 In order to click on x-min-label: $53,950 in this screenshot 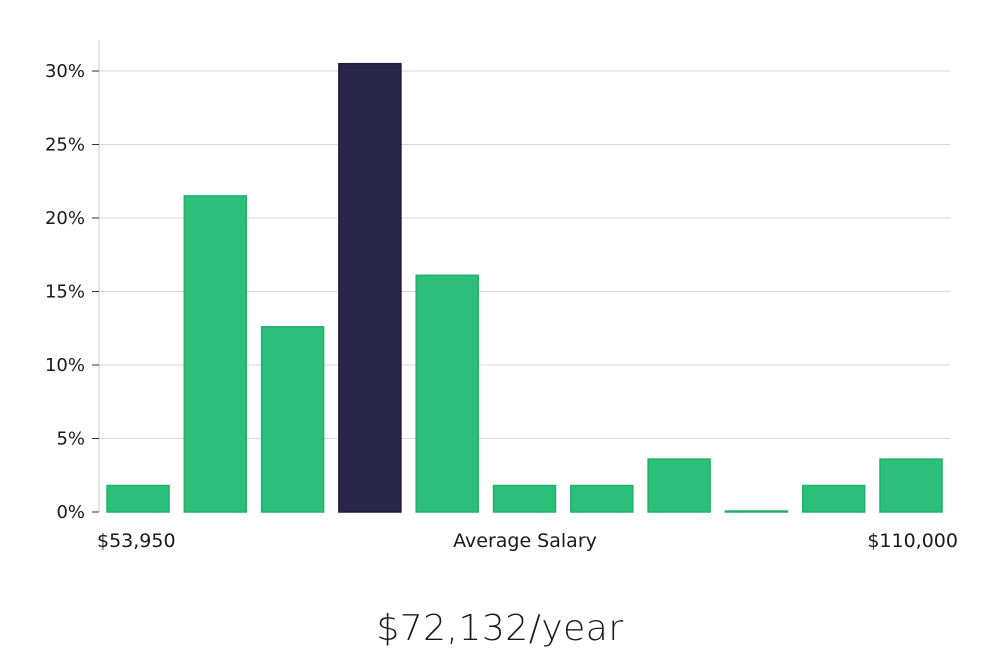, I will do `click(136, 541)`.